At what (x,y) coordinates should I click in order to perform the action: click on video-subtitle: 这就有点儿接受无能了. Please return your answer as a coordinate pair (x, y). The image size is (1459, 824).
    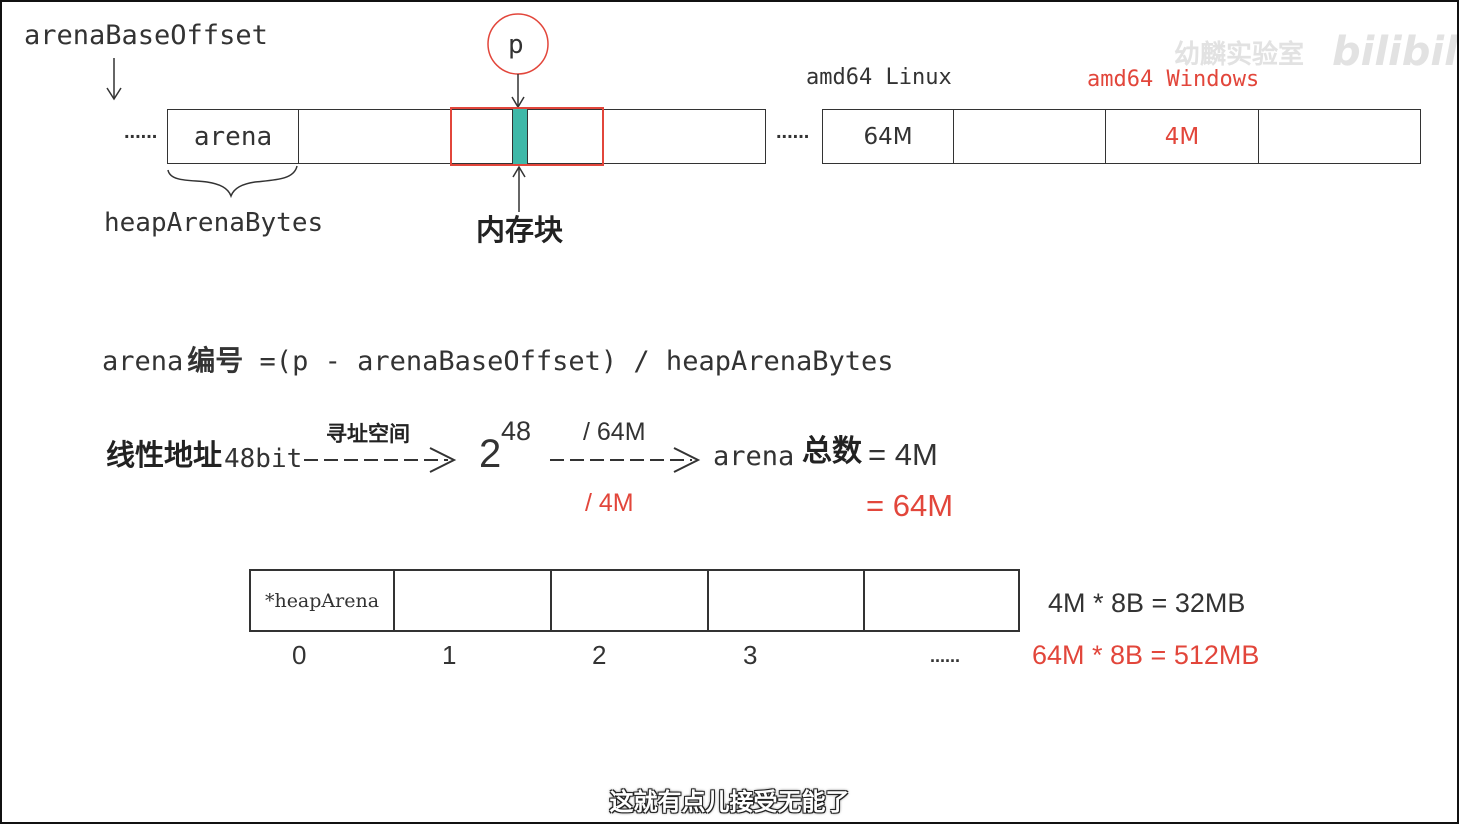
    Looking at the image, I should click on (729, 802).